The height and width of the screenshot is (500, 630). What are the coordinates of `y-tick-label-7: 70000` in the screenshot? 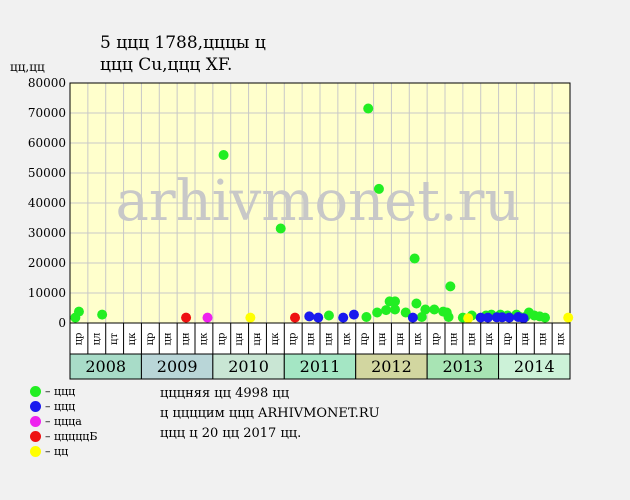 It's located at (47, 113).